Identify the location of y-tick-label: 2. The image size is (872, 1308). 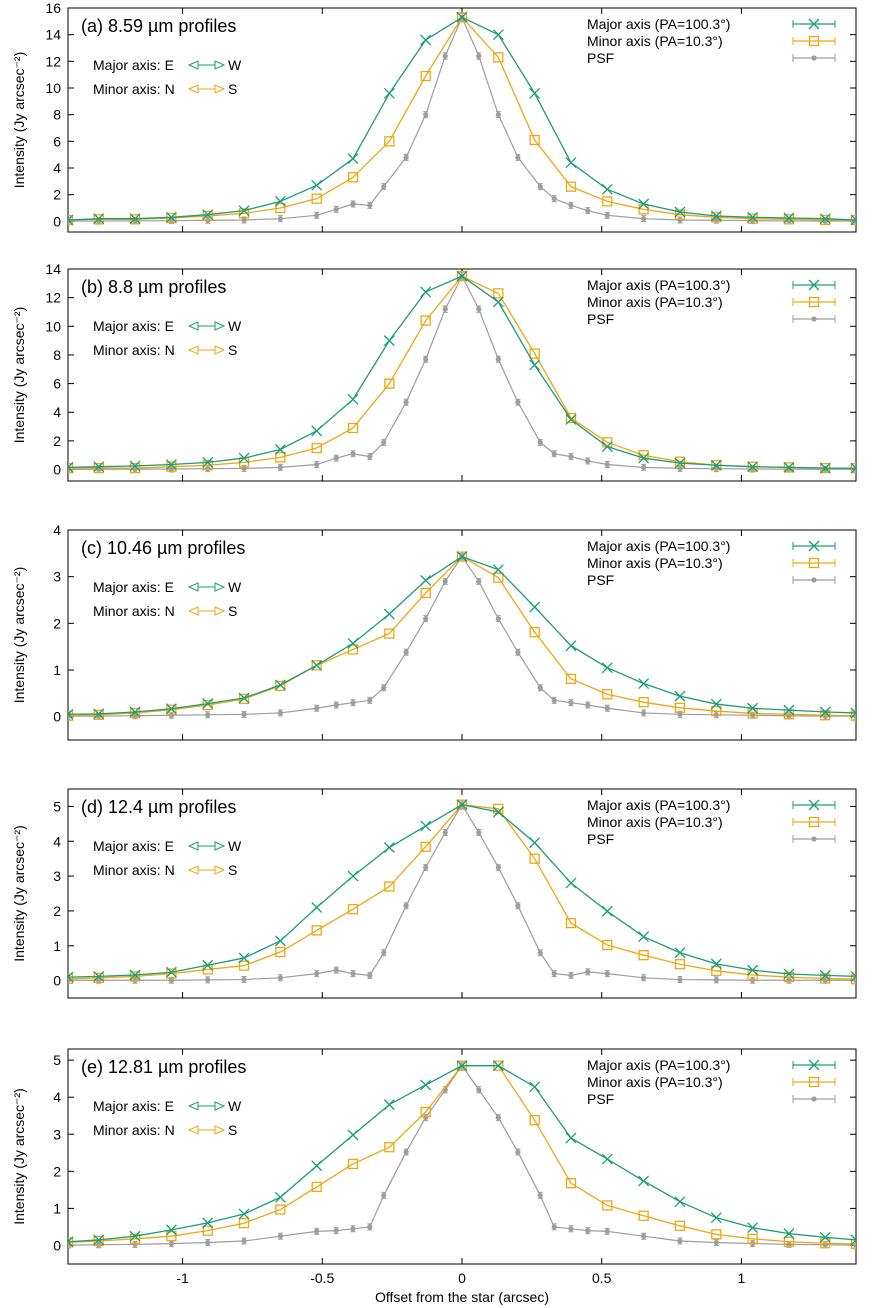
(57, 623).